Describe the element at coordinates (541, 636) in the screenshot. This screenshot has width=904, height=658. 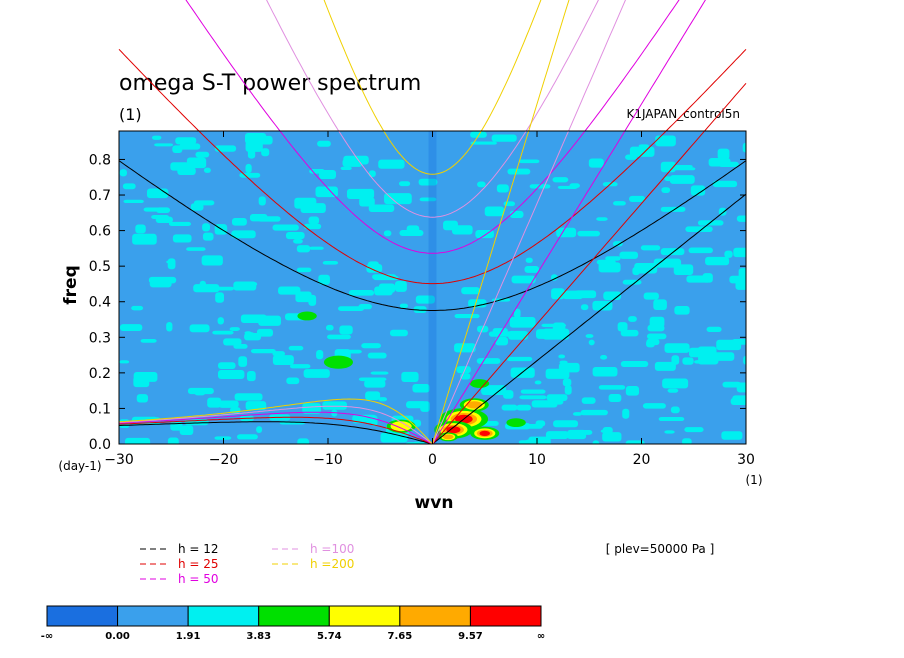
I see `colorbar-label: ∞` at that location.